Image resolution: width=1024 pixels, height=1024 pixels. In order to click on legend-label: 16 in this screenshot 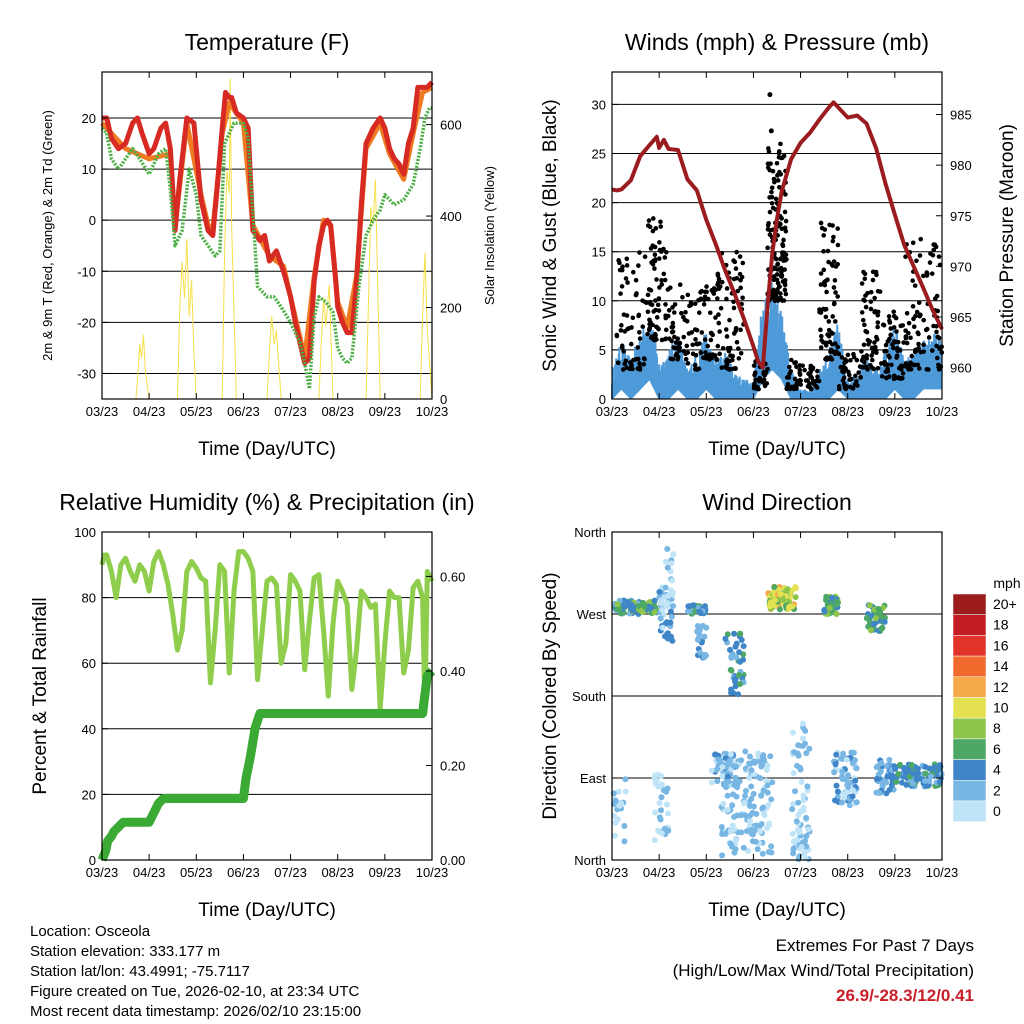, I will do `click(1001, 645)`.